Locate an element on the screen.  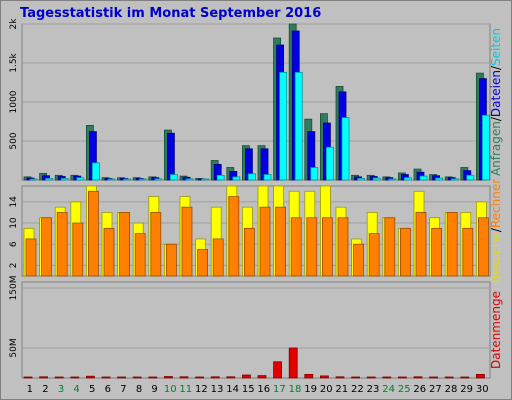
day-label-11: 11 is located at coordinates (185, 389).